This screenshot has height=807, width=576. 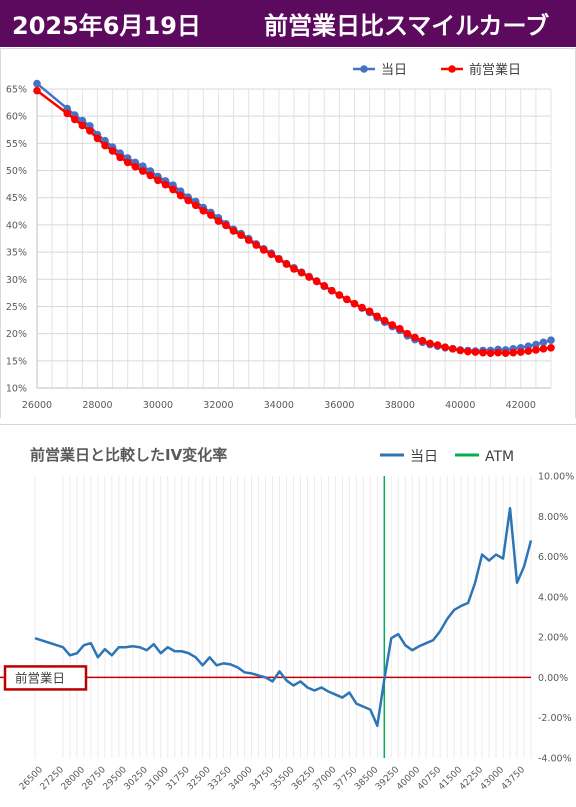 What do you see at coordinates (16, 334) in the screenshot?
I see `y-tick-label: 20%` at bounding box center [16, 334].